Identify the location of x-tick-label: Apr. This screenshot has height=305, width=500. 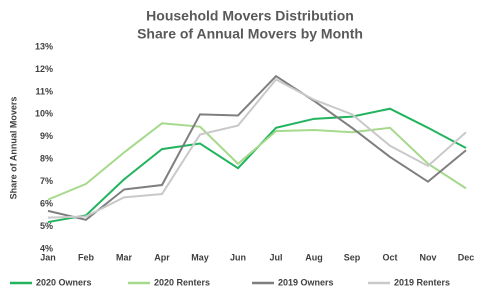
(162, 257).